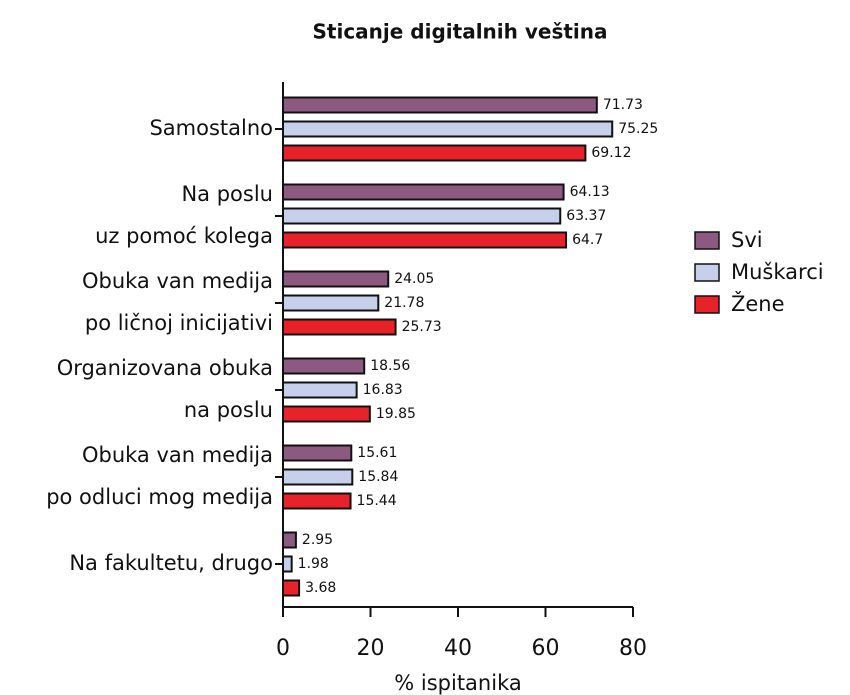 The image size is (850, 695). Describe the element at coordinates (184, 215) in the screenshot. I see `y-tick-label: Na poslu uz pomoć kolega` at that location.